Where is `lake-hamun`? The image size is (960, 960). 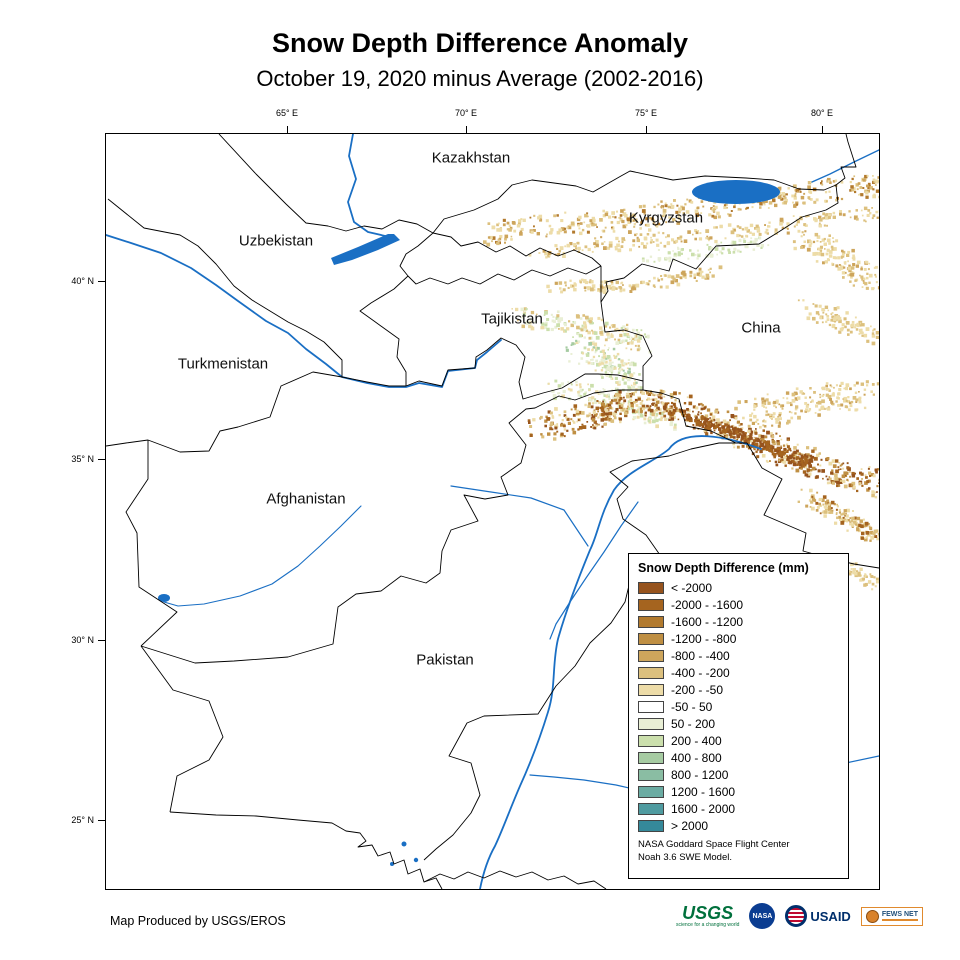 lake-hamun is located at coordinates (164, 598).